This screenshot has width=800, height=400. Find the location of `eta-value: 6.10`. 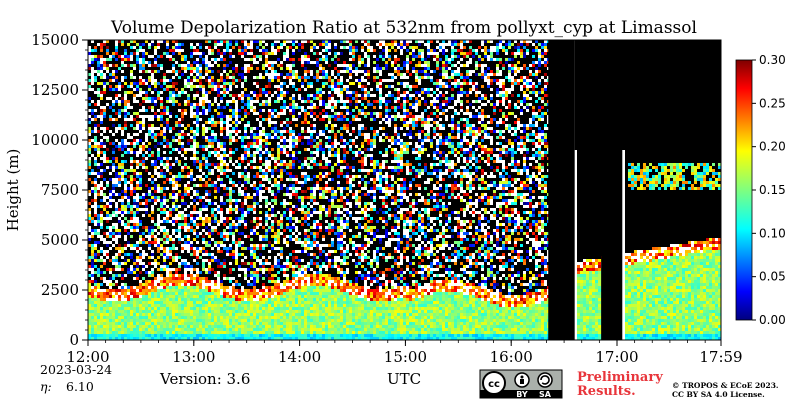

eta-value: 6.10 is located at coordinates (80, 386).